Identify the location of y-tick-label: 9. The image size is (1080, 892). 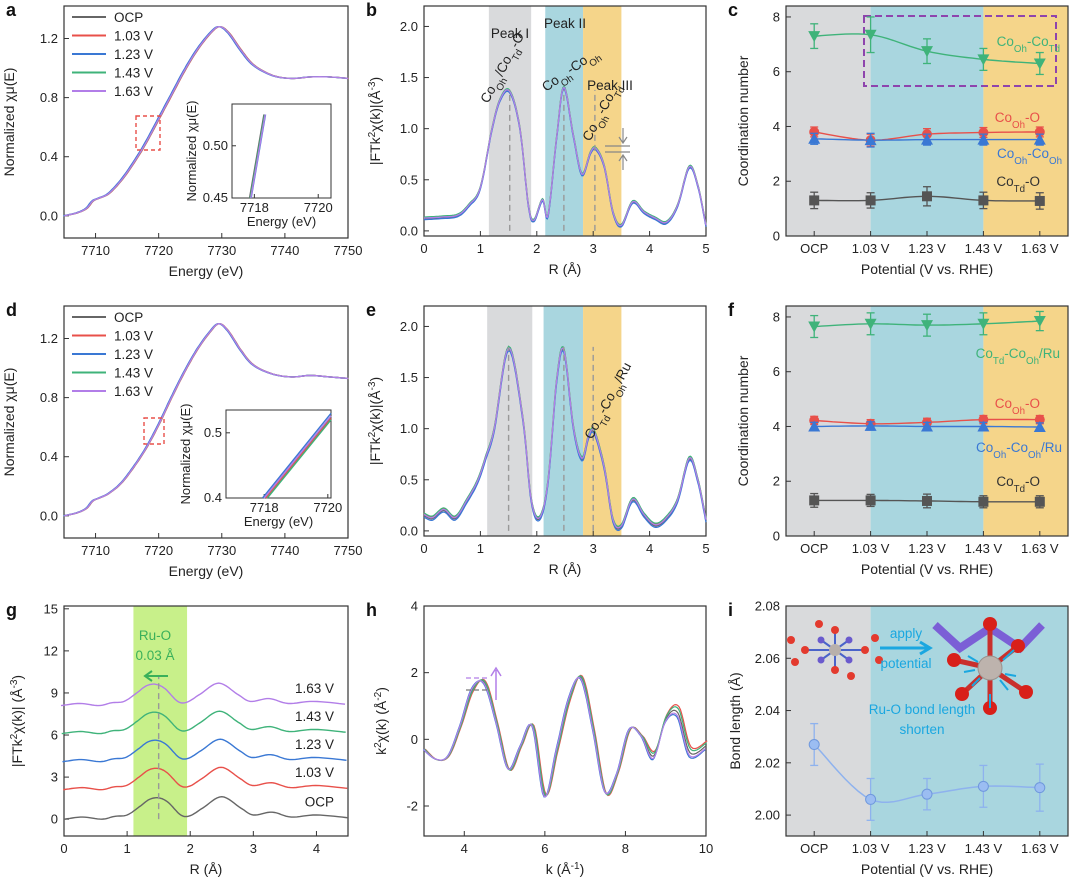
(54, 692).